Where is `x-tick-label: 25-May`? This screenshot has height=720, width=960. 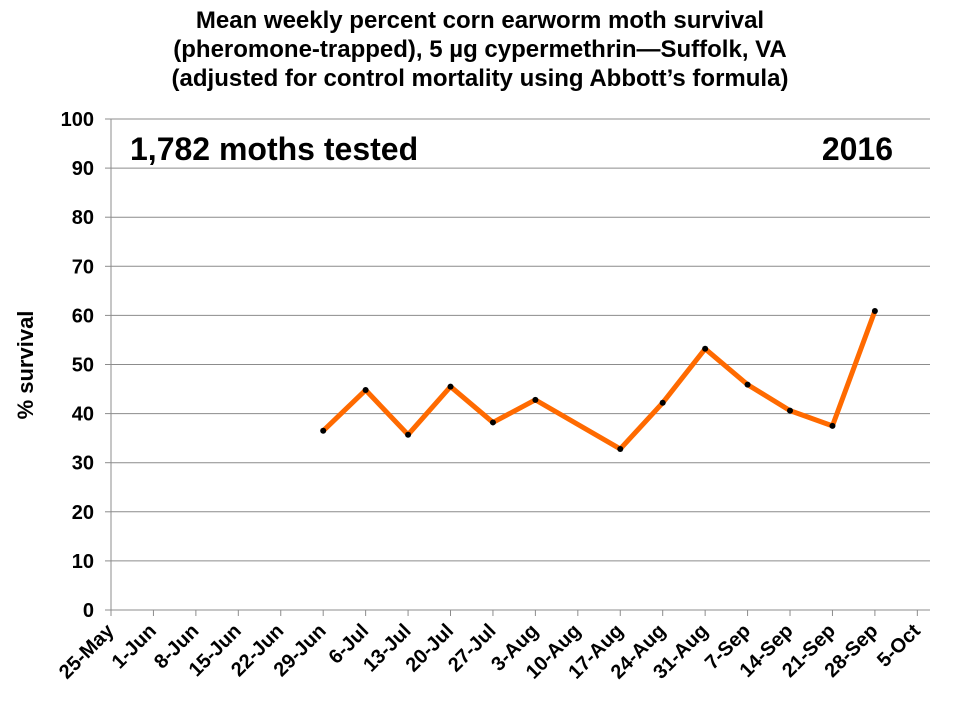 x-tick-label: 25-May is located at coordinates (87, 651).